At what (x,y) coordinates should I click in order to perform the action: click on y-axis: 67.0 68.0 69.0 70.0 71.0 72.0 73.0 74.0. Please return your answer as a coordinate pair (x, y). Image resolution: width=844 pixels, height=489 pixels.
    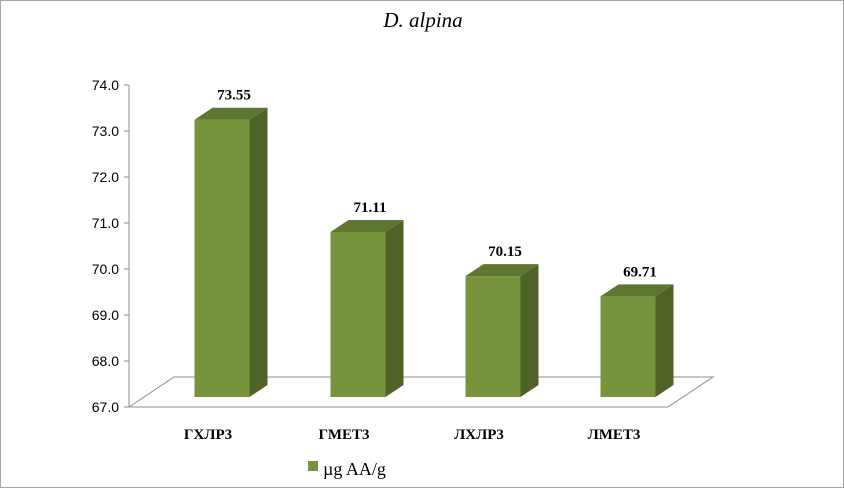
    Looking at the image, I should click on (111, 246).